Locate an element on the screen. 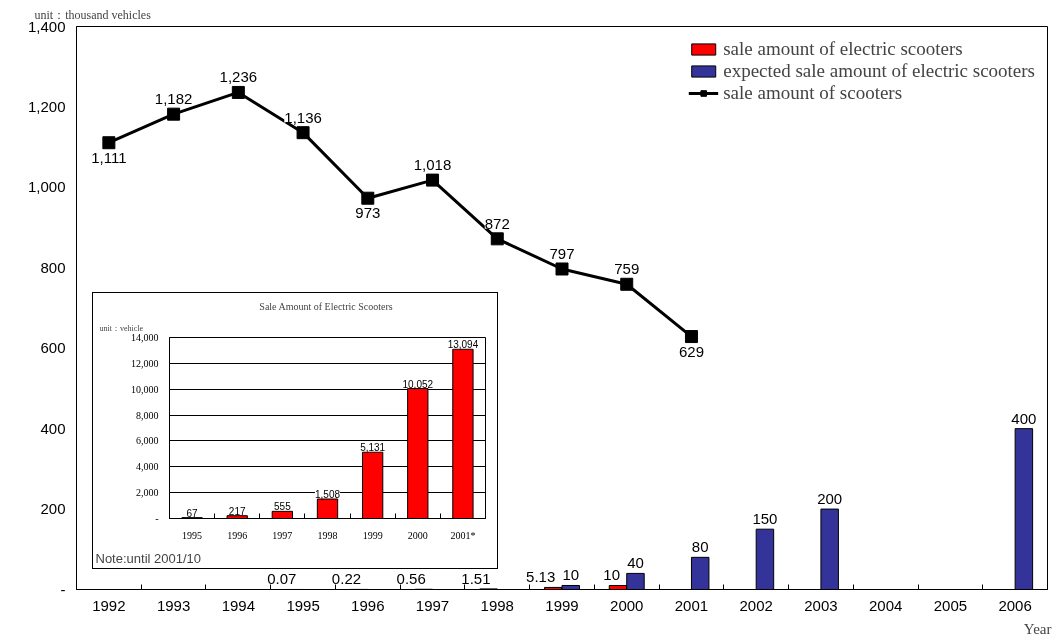 This screenshot has height=641, width=1061. data-label: 1,182 is located at coordinates (173, 99).